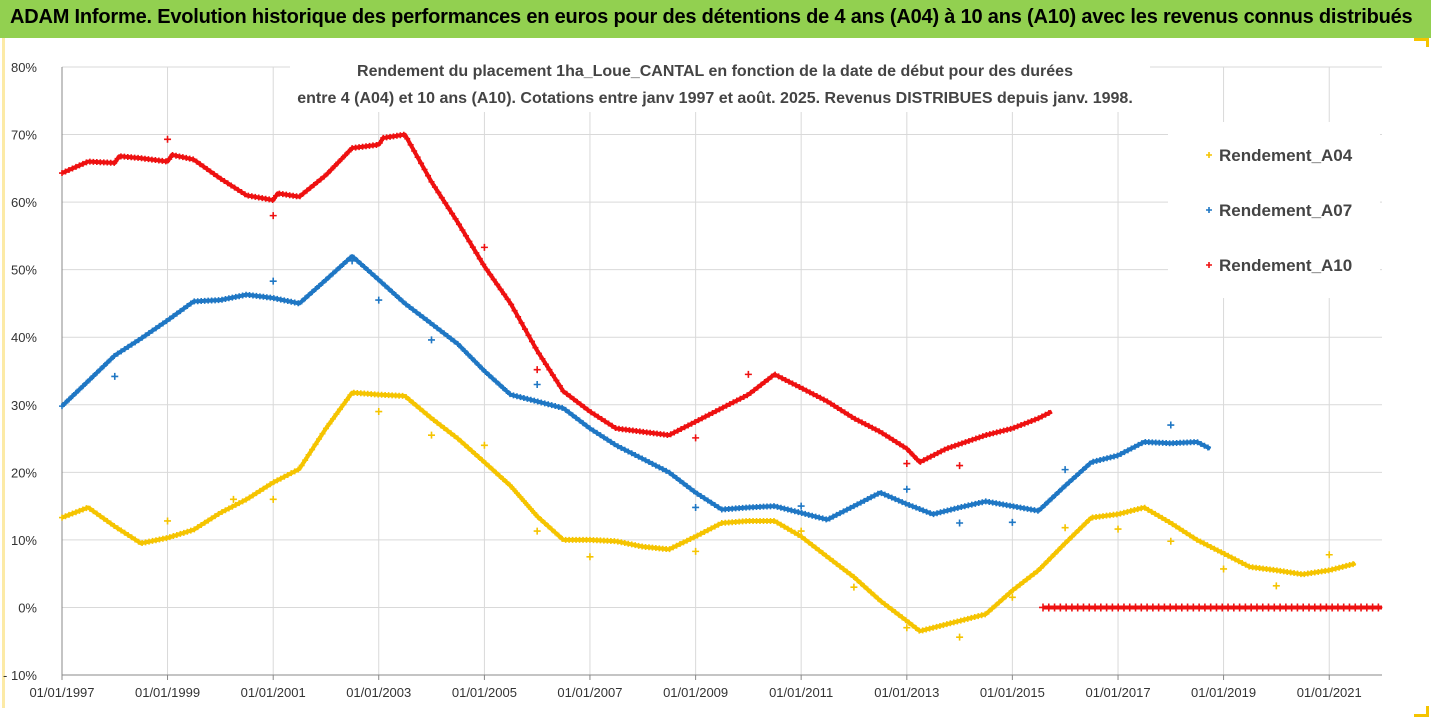 This screenshot has height=721, width=1431. What do you see at coordinates (1329, 692) in the screenshot?
I see `x-tick-label: 01/01/2021` at bounding box center [1329, 692].